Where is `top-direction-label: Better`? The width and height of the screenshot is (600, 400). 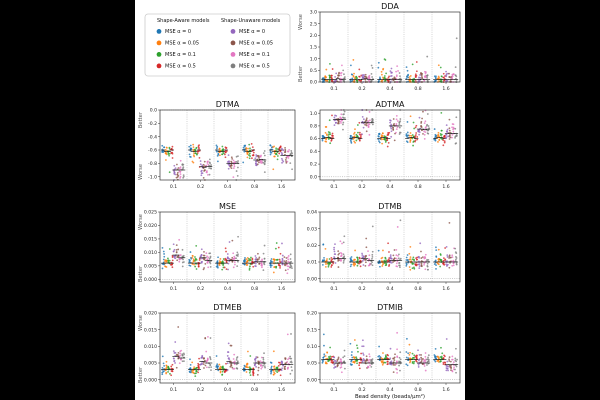
top-direction-label: Better is located at coordinates (141, 119).